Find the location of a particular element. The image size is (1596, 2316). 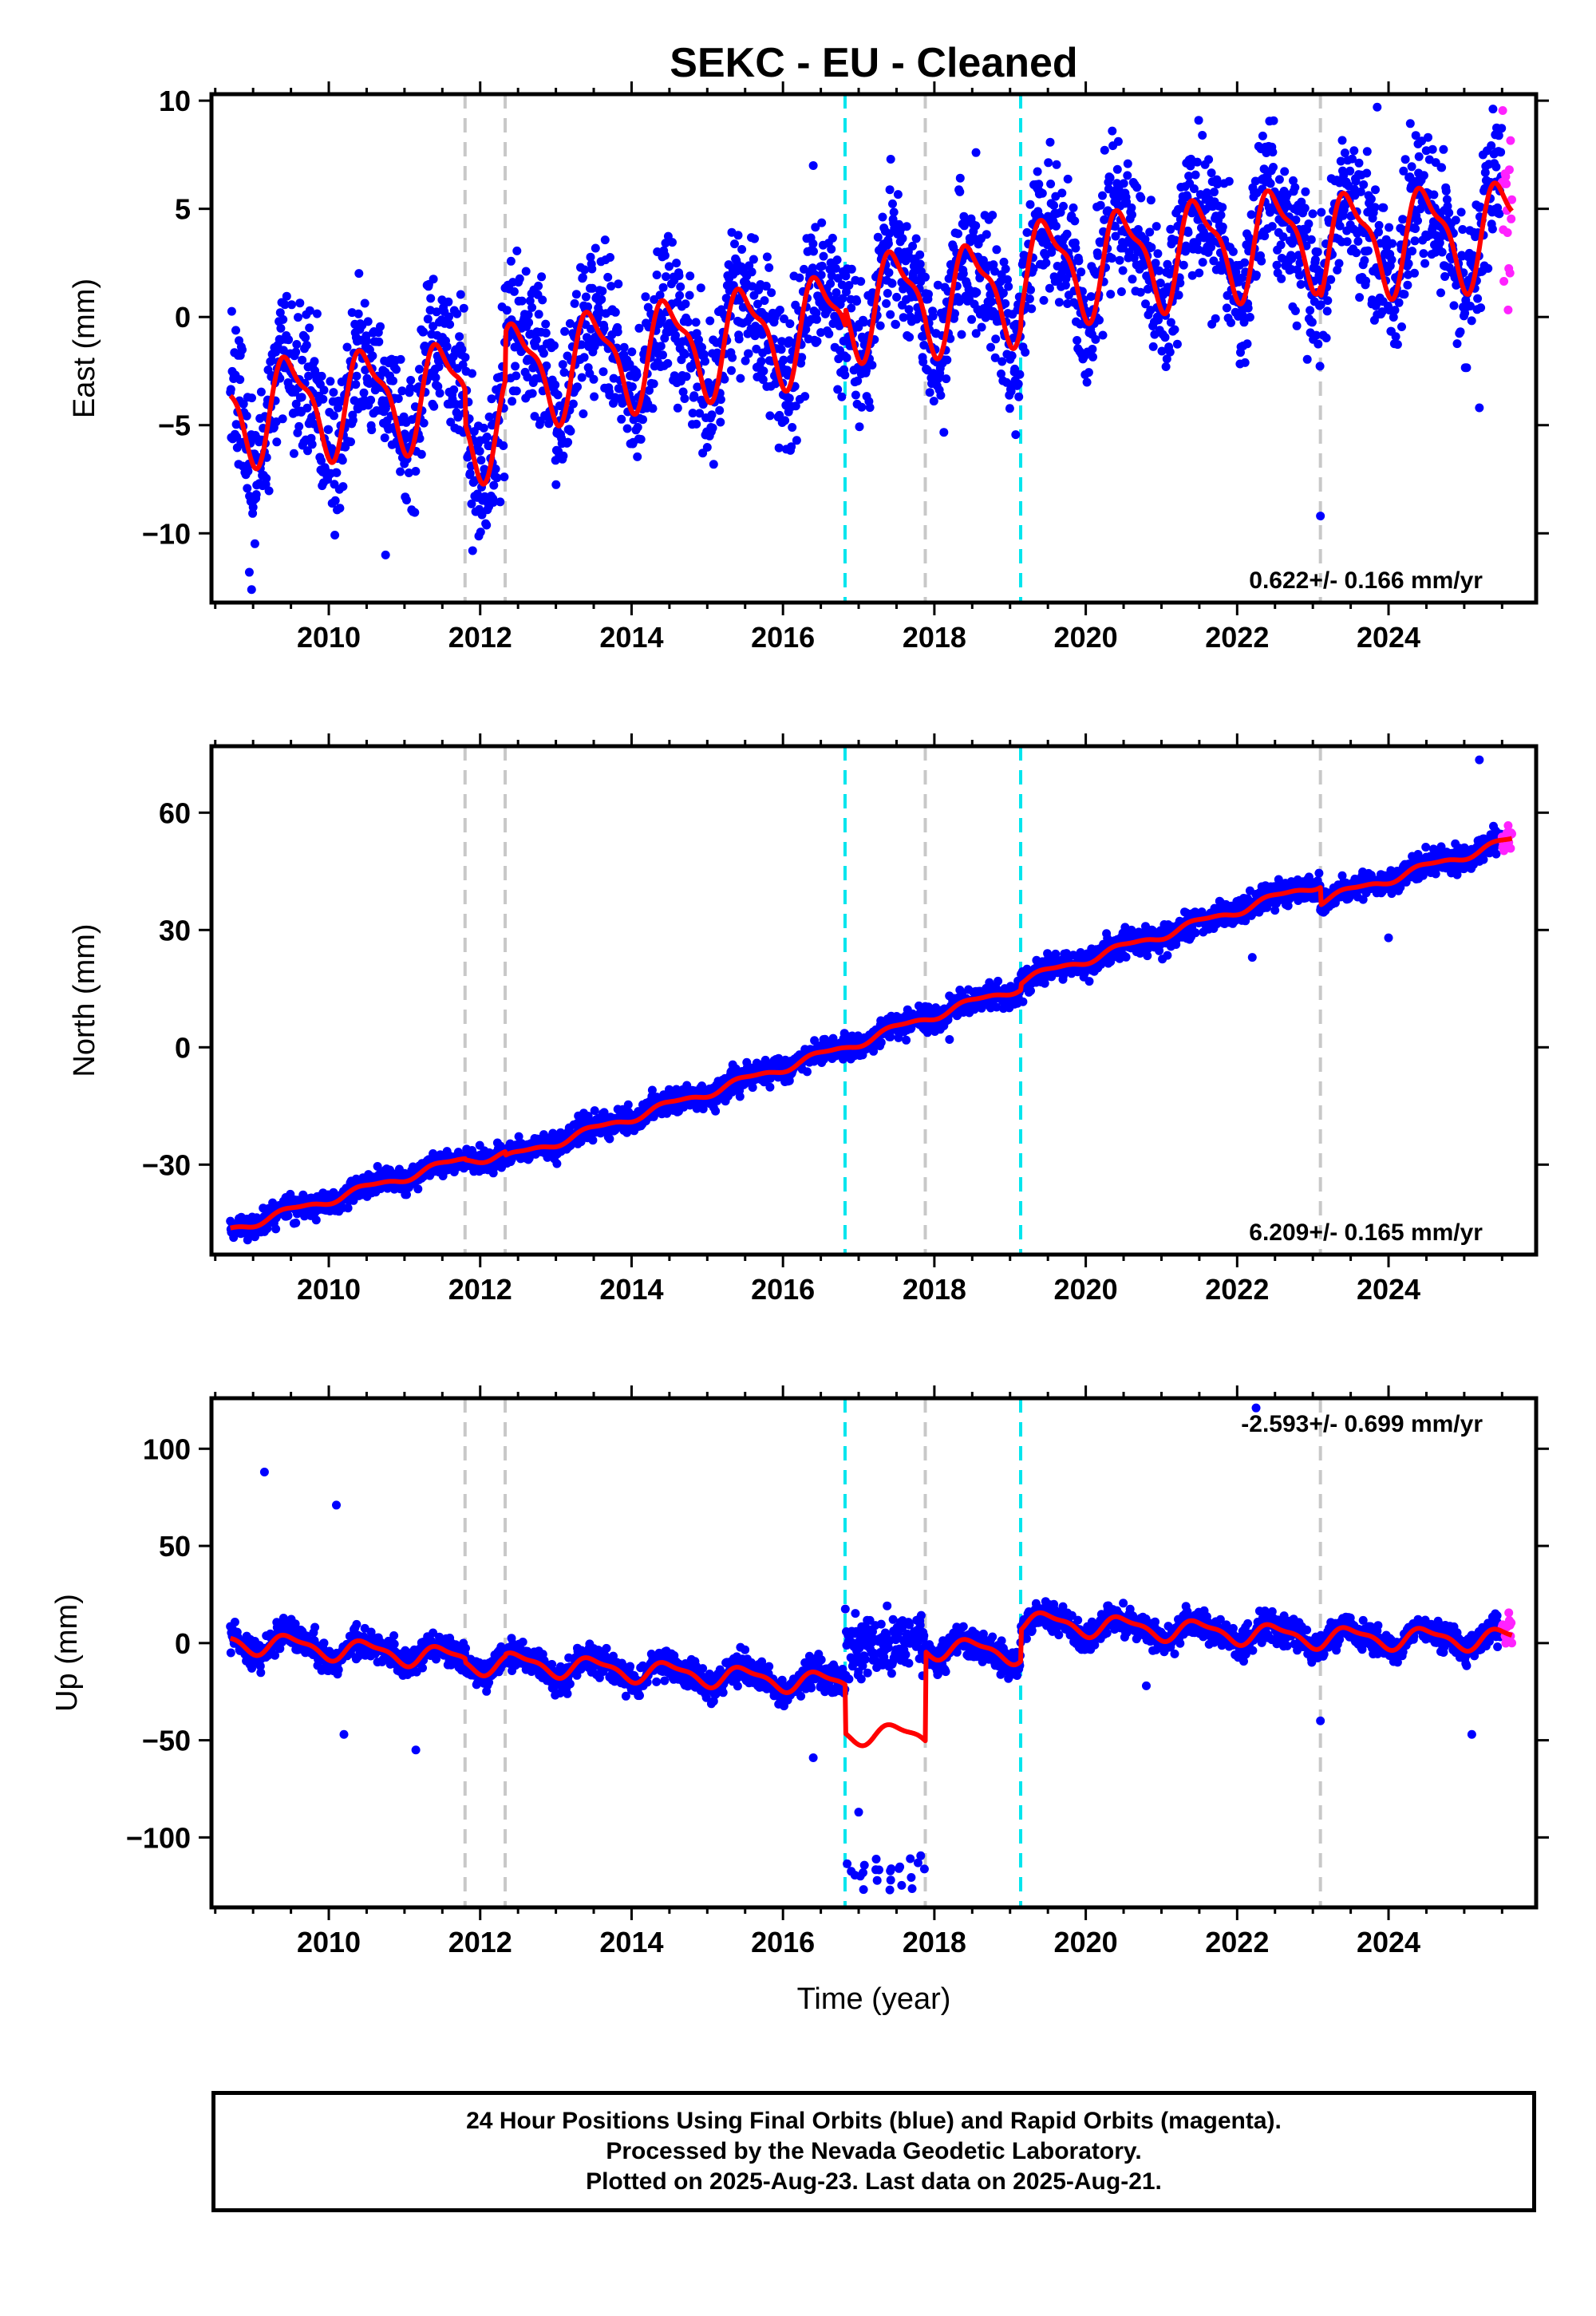

x-tick-label: 2016 is located at coordinates (783, 637).